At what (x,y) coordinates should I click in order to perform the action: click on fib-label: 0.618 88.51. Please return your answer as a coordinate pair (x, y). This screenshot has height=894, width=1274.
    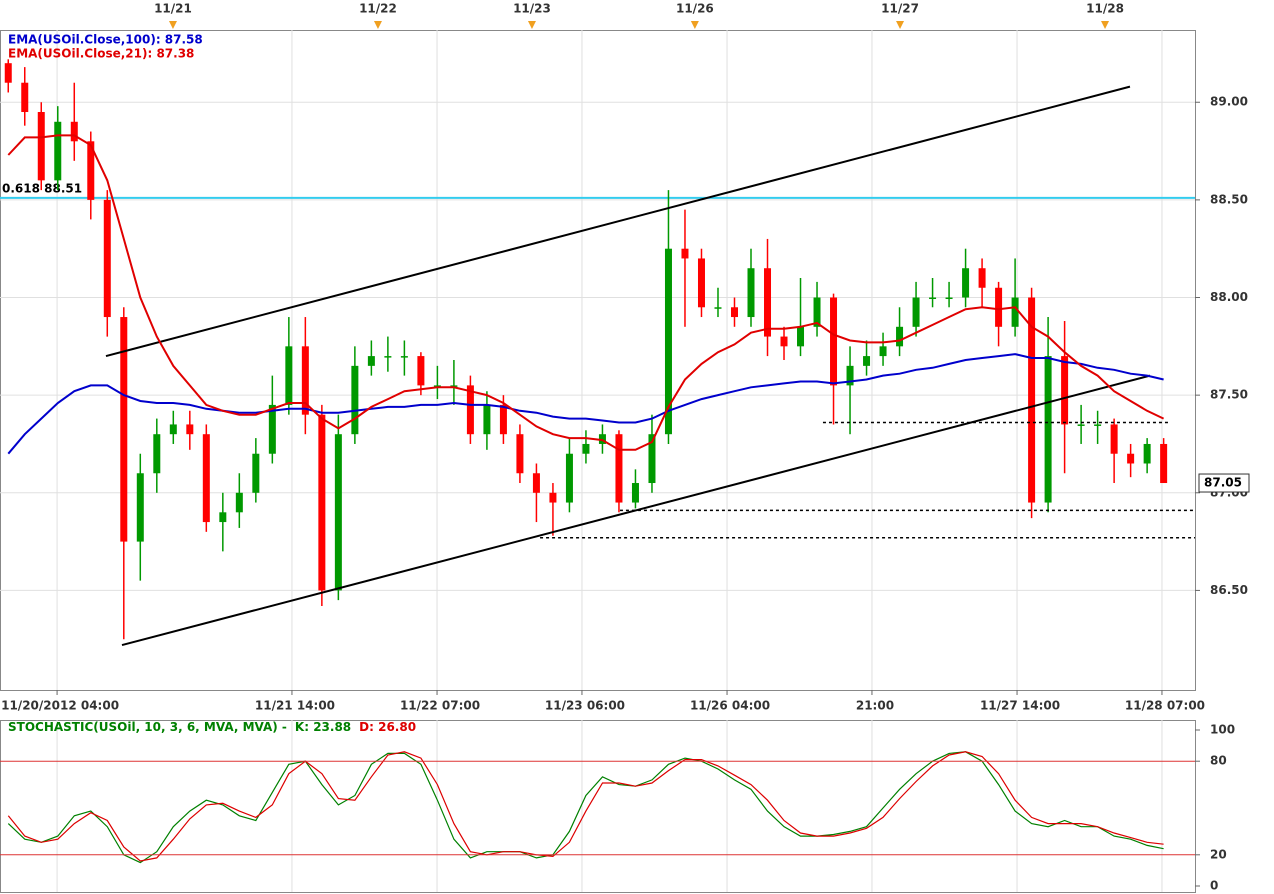
    Looking at the image, I should click on (42, 188).